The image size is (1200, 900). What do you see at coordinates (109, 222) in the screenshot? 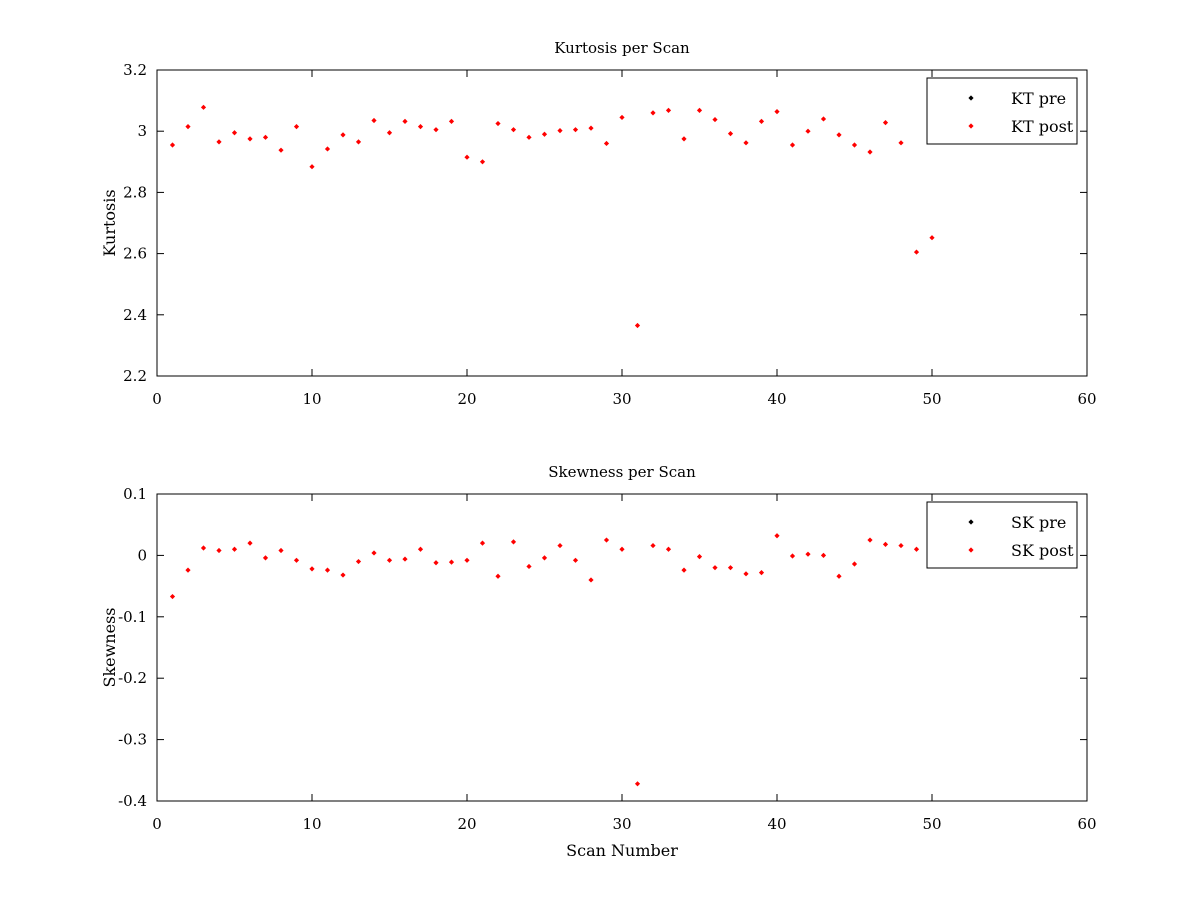
I see `y-axis-label: Kurtosis` at bounding box center [109, 222].